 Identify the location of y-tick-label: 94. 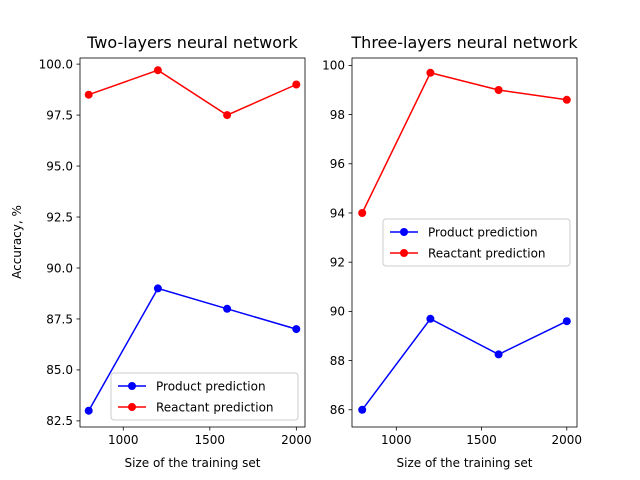
(337, 213).